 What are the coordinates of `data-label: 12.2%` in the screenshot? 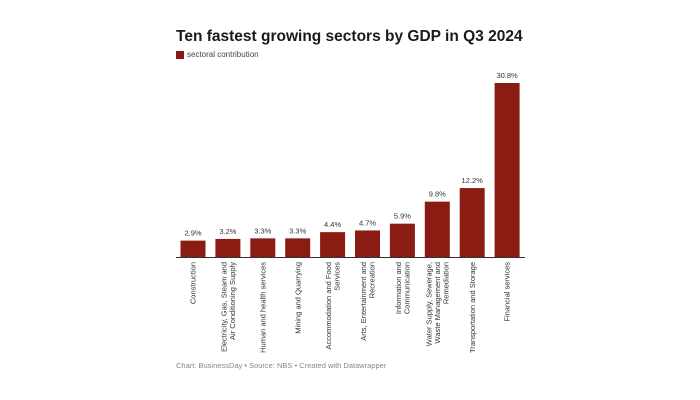 It's located at (473, 180).